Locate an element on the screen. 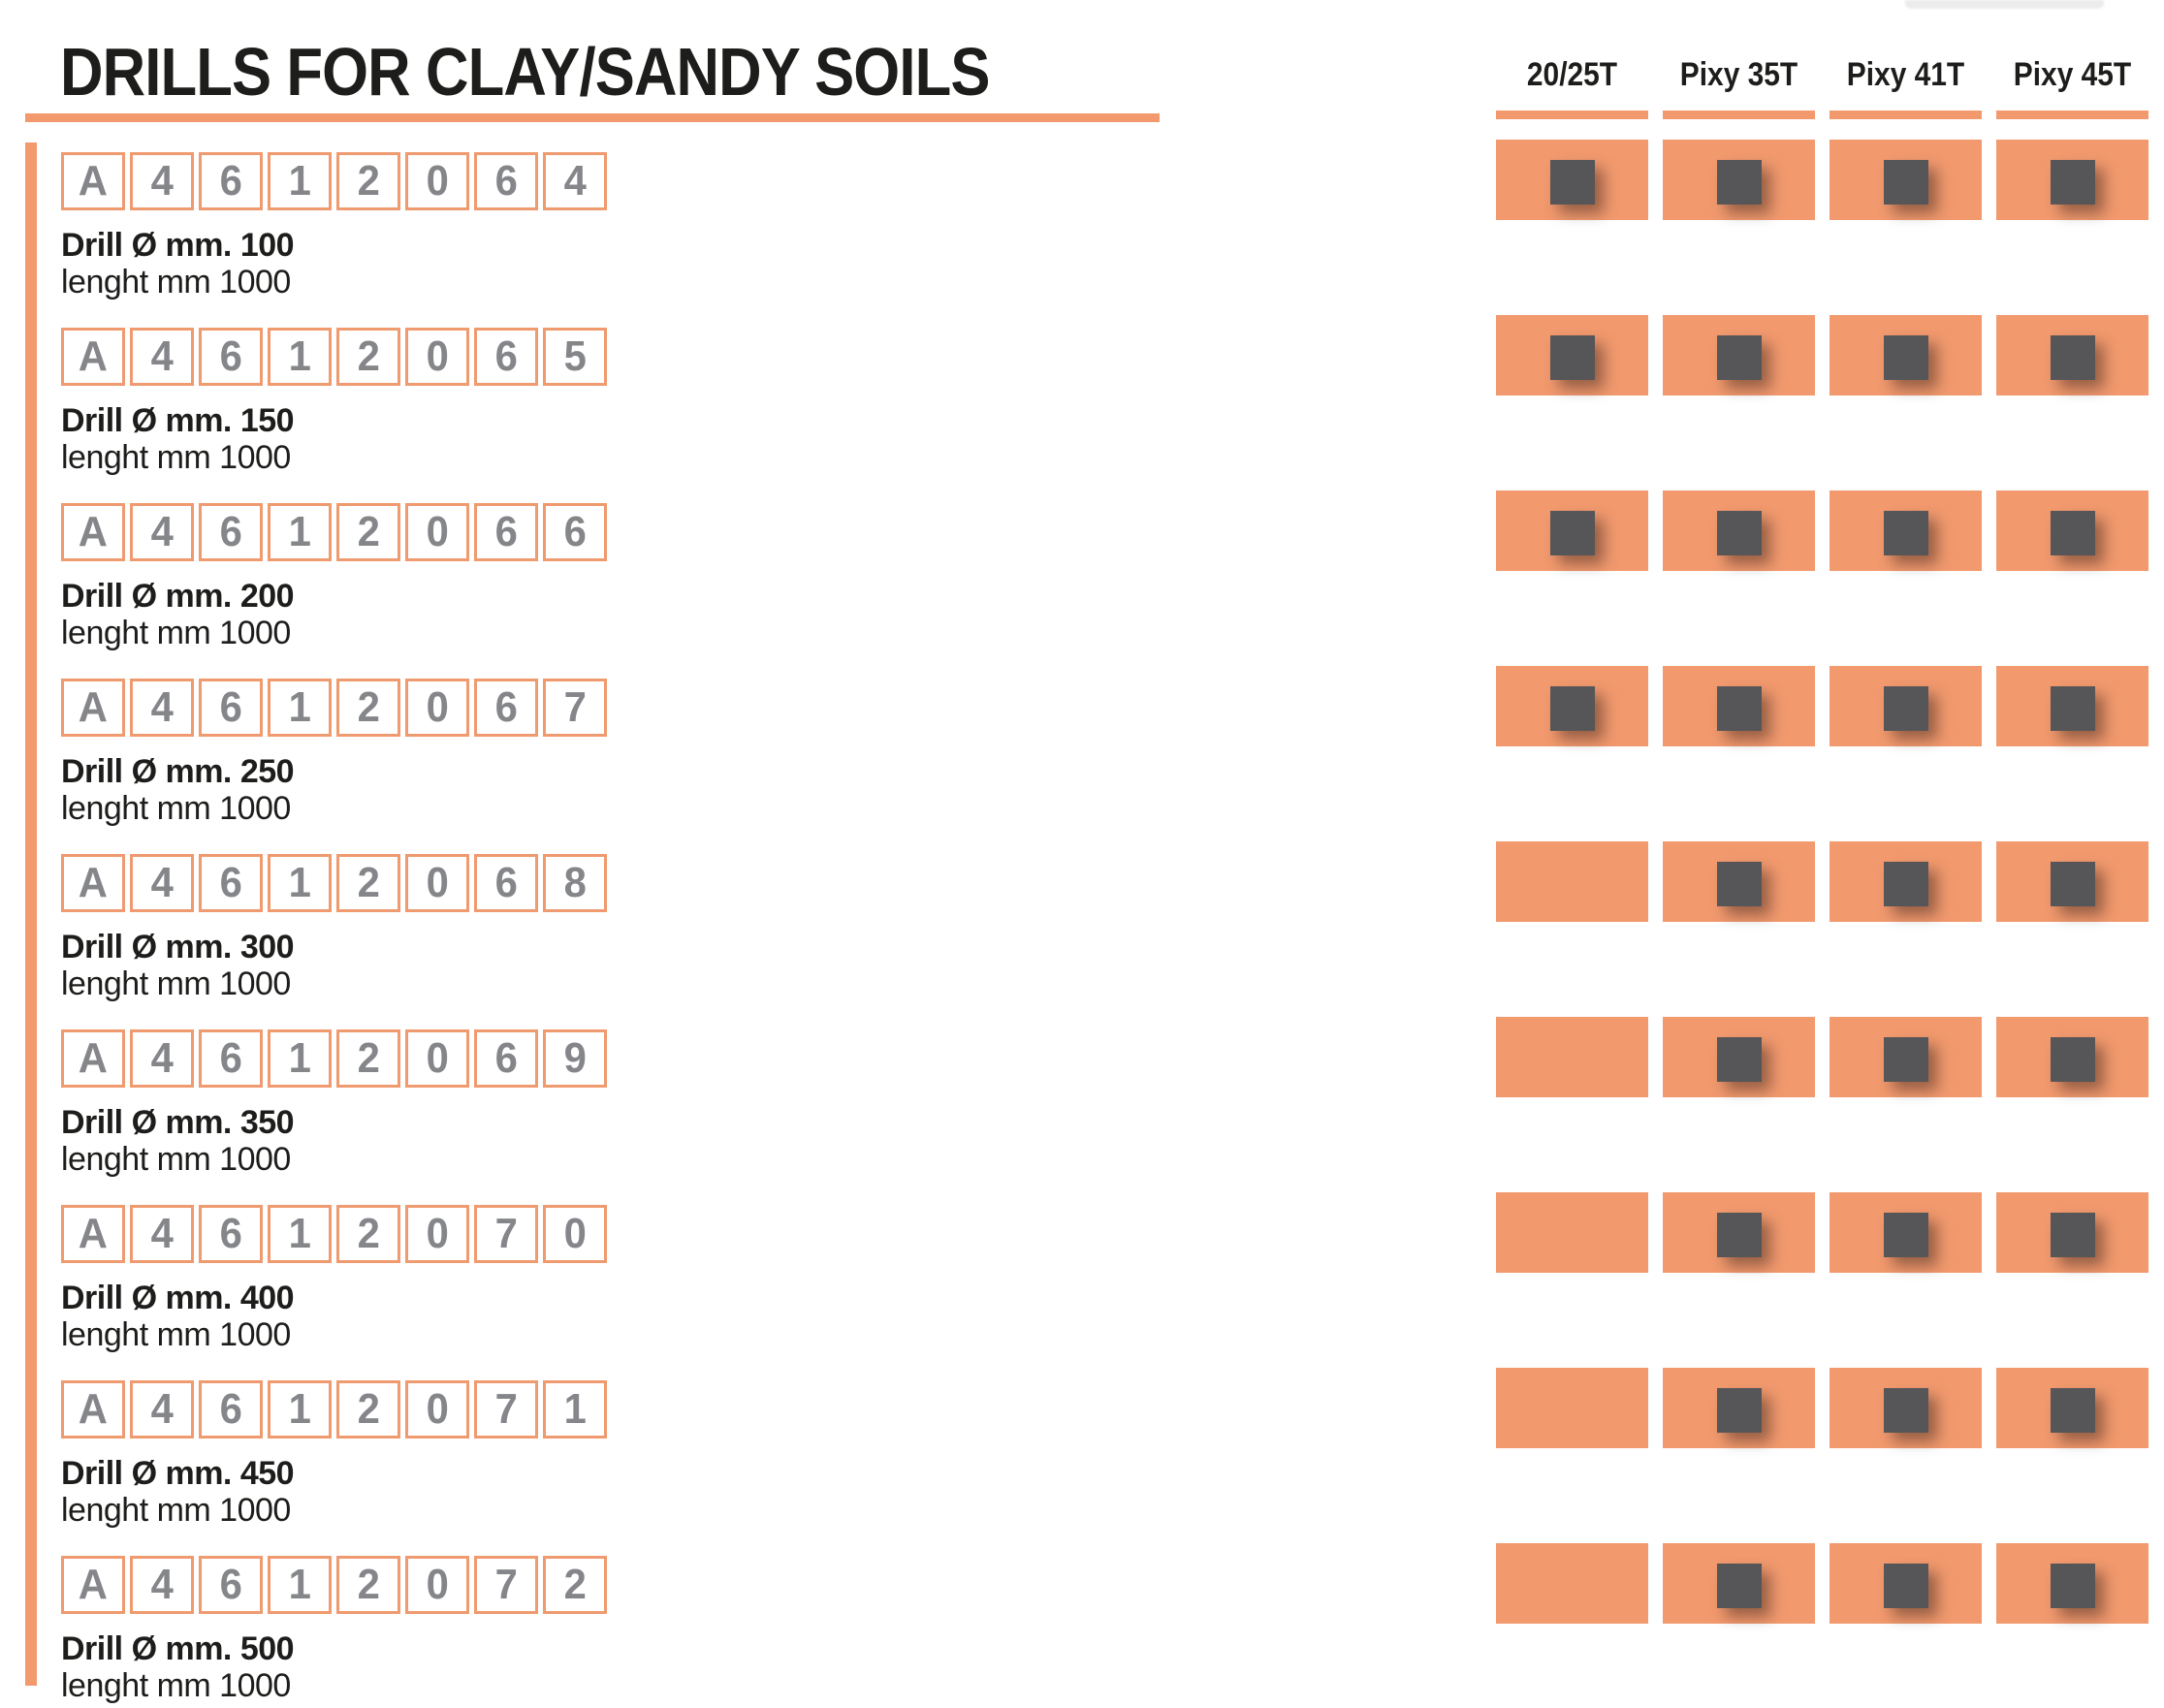 The width and height of the screenshot is (2164, 1708). machine-column-header-pixy-35t: Pixy 35T is located at coordinates (1739, 94).